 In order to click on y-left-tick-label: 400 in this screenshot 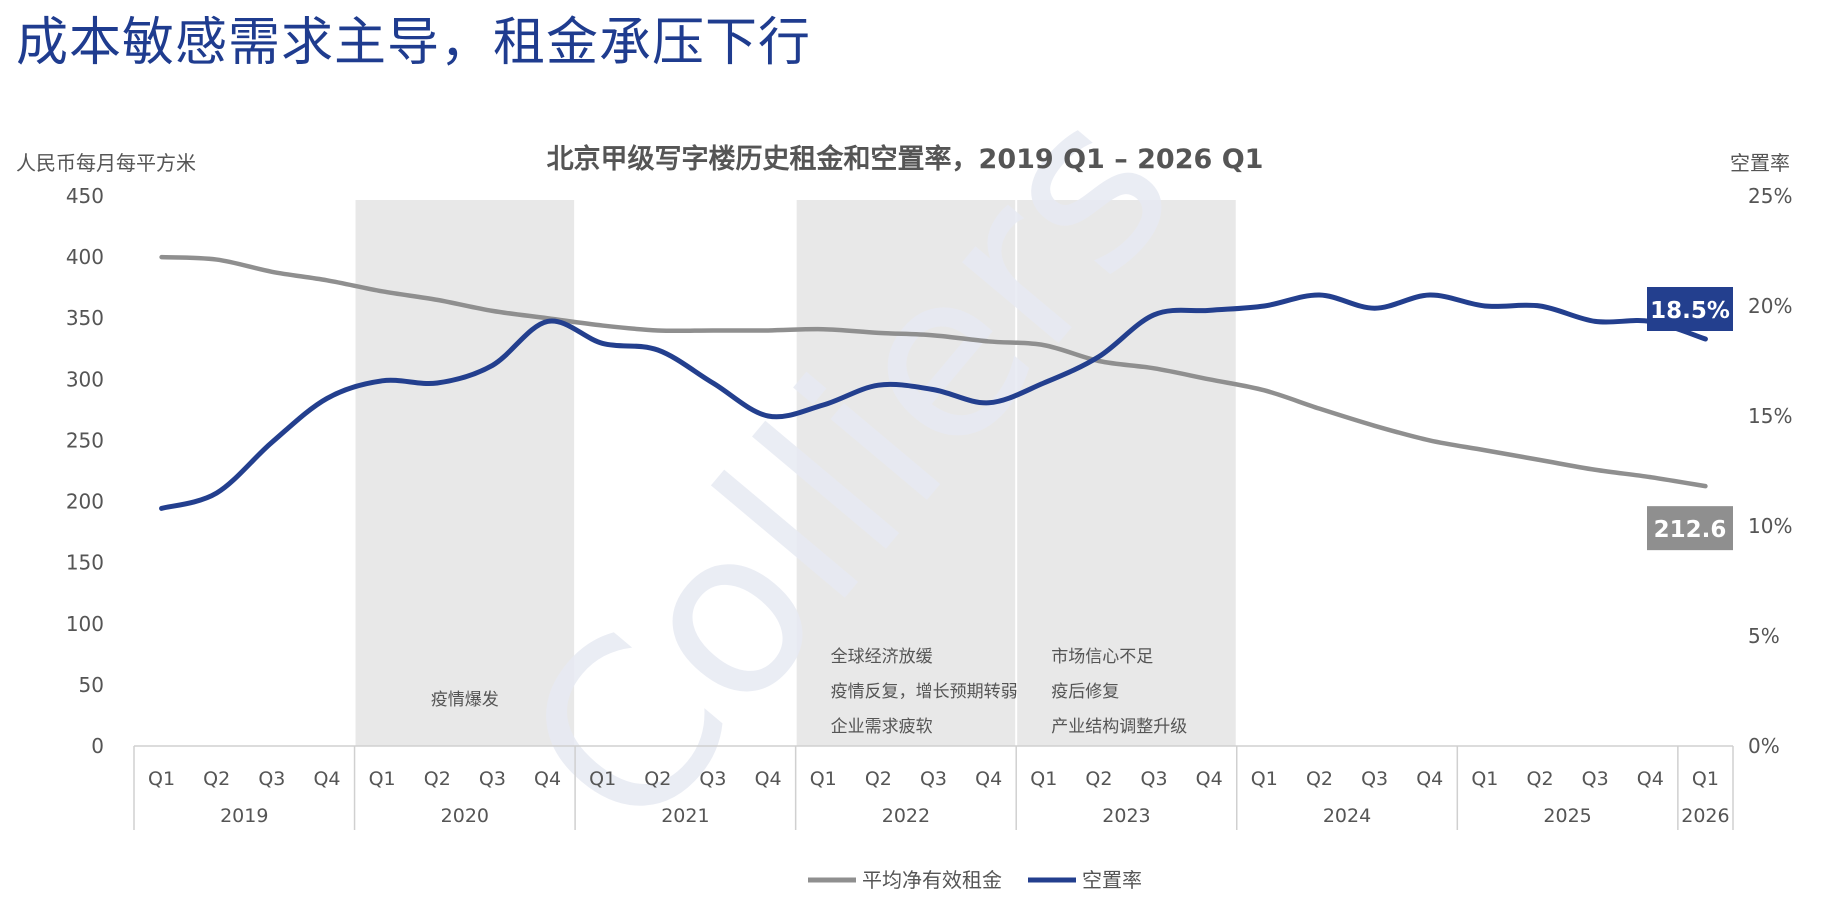, I will do `click(85, 257)`.